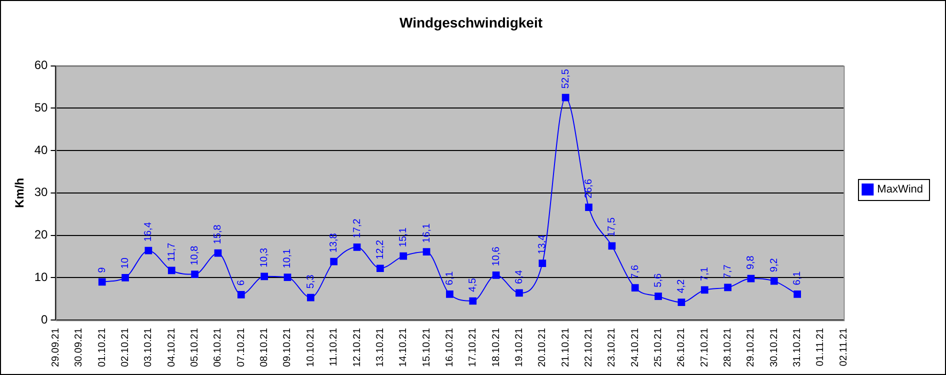 The height and width of the screenshot is (375, 946). I want to click on x-tick-label: 15.10.21, so click(426, 348).